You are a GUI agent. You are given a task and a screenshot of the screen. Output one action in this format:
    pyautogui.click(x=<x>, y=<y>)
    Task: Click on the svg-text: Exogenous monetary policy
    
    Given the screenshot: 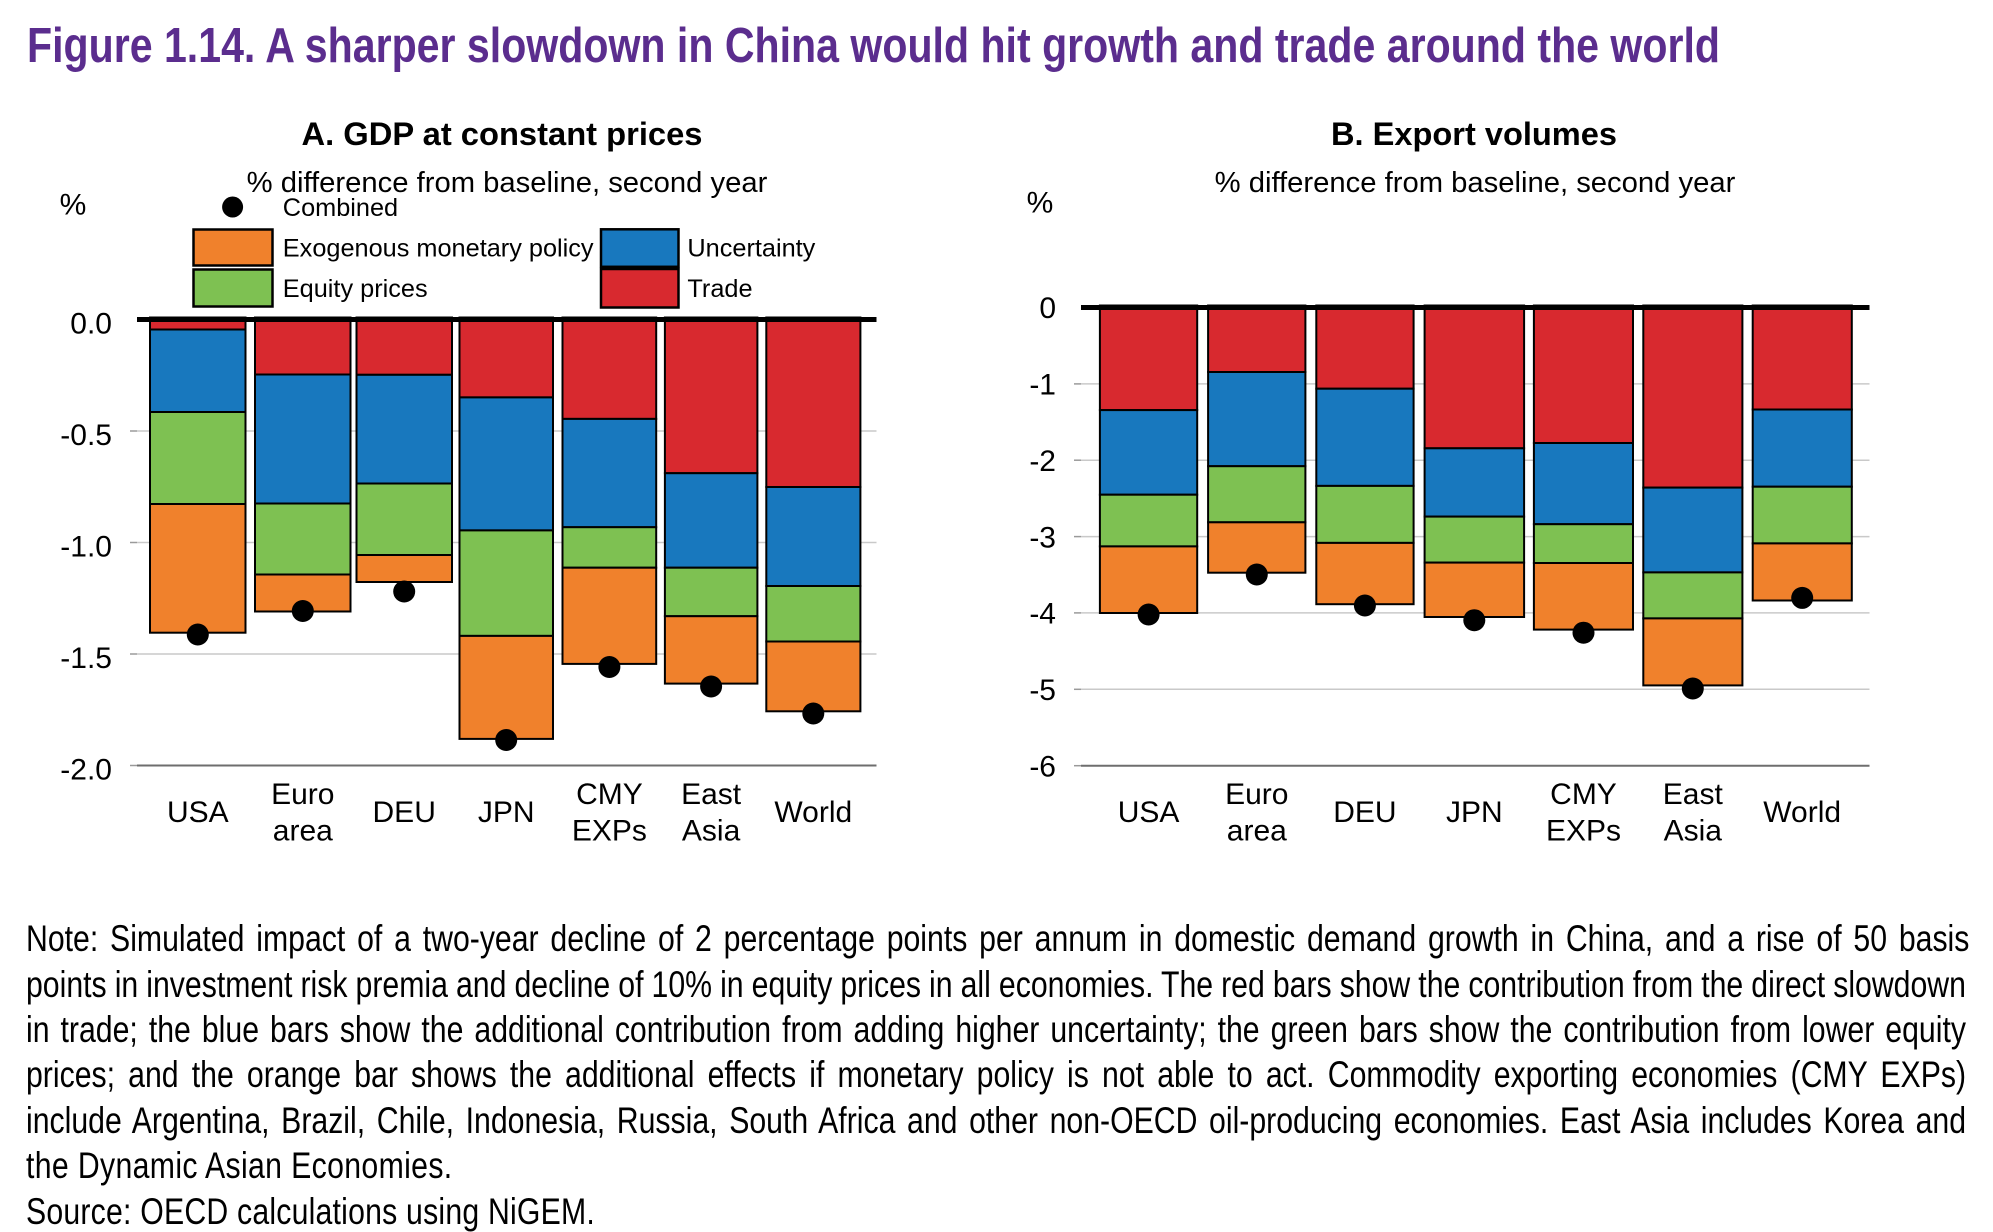 What is the action you would take?
    pyautogui.click(x=438, y=249)
    